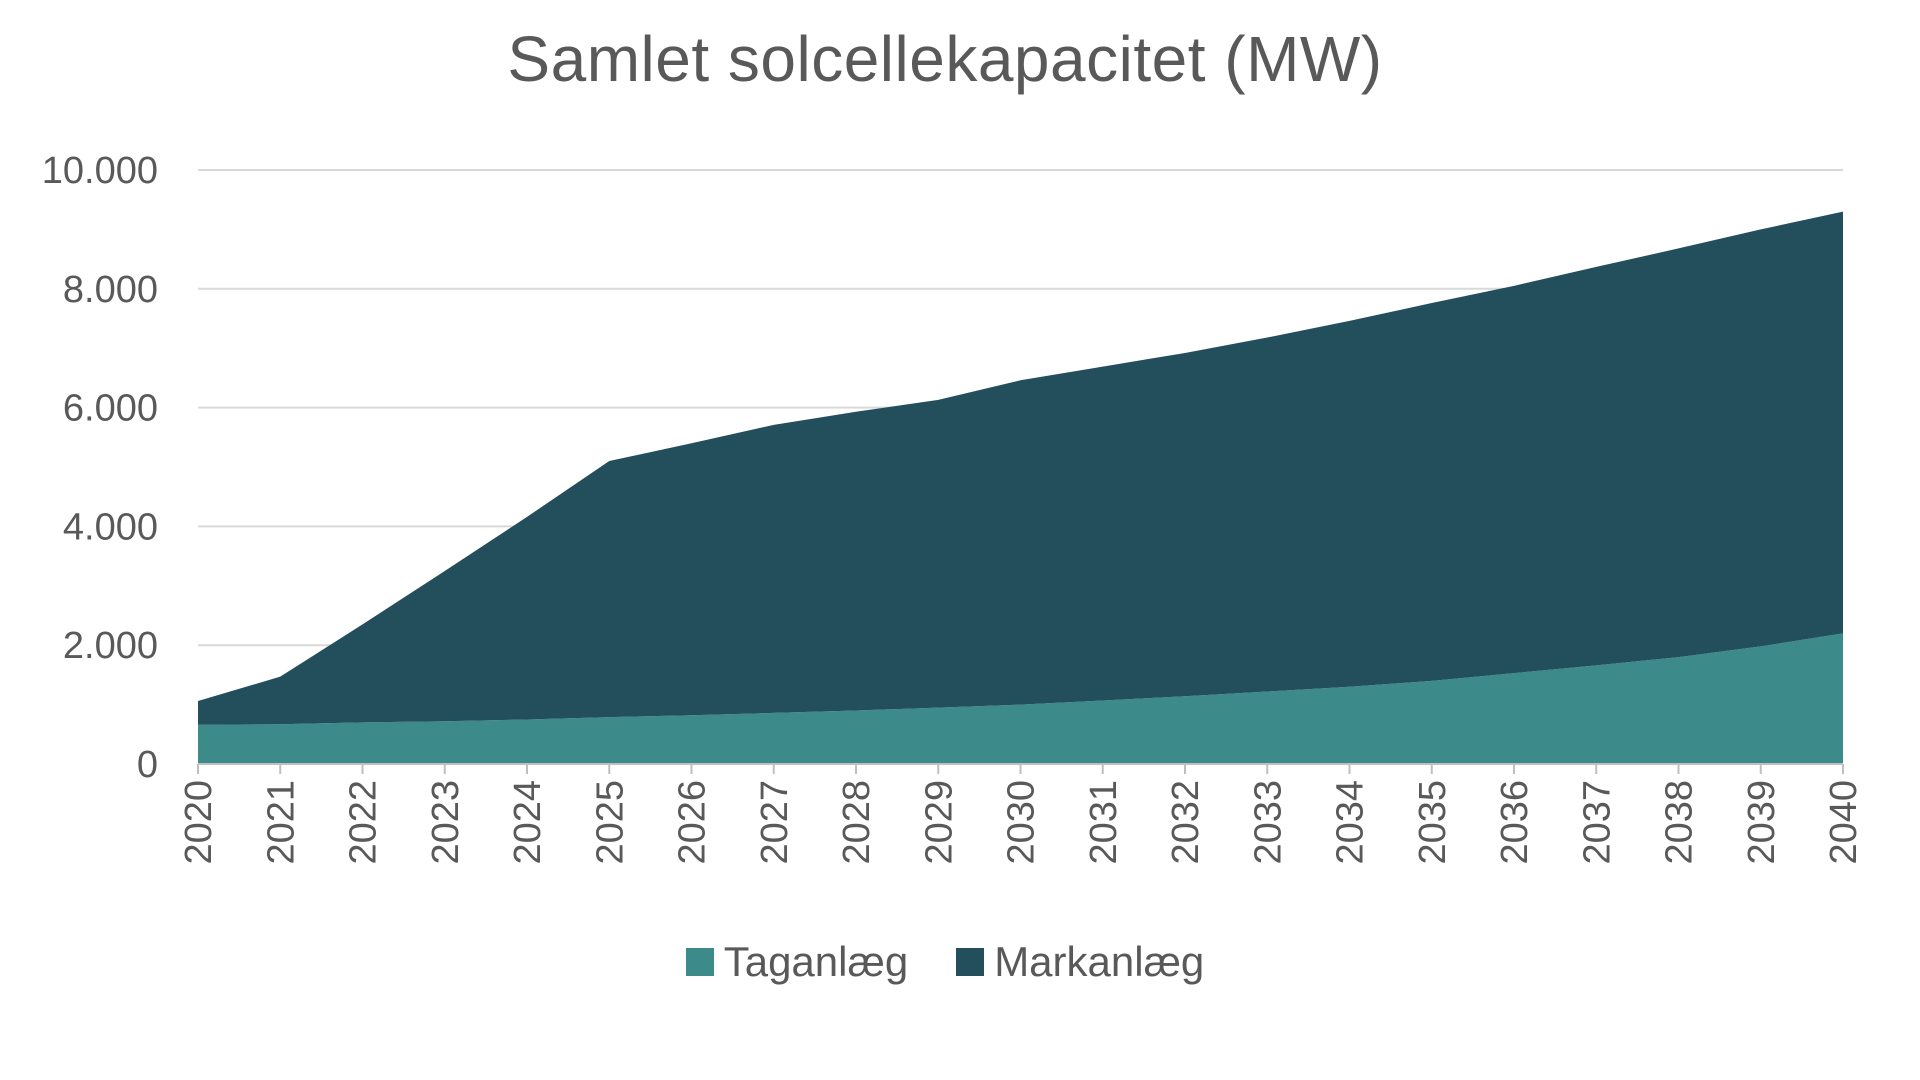 The image size is (1920, 1080). I want to click on legend: Taganlæg Markanlæg, so click(945, 962).